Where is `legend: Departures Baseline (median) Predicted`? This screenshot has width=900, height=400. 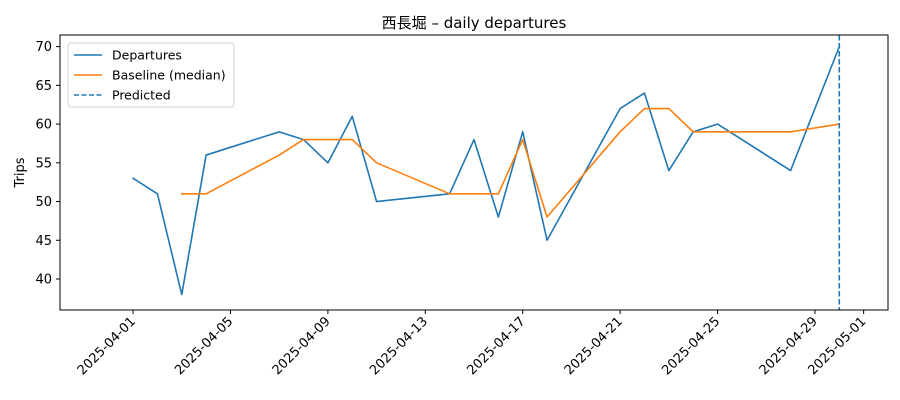 legend: Departures Baseline (median) Predicted is located at coordinates (151, 75).